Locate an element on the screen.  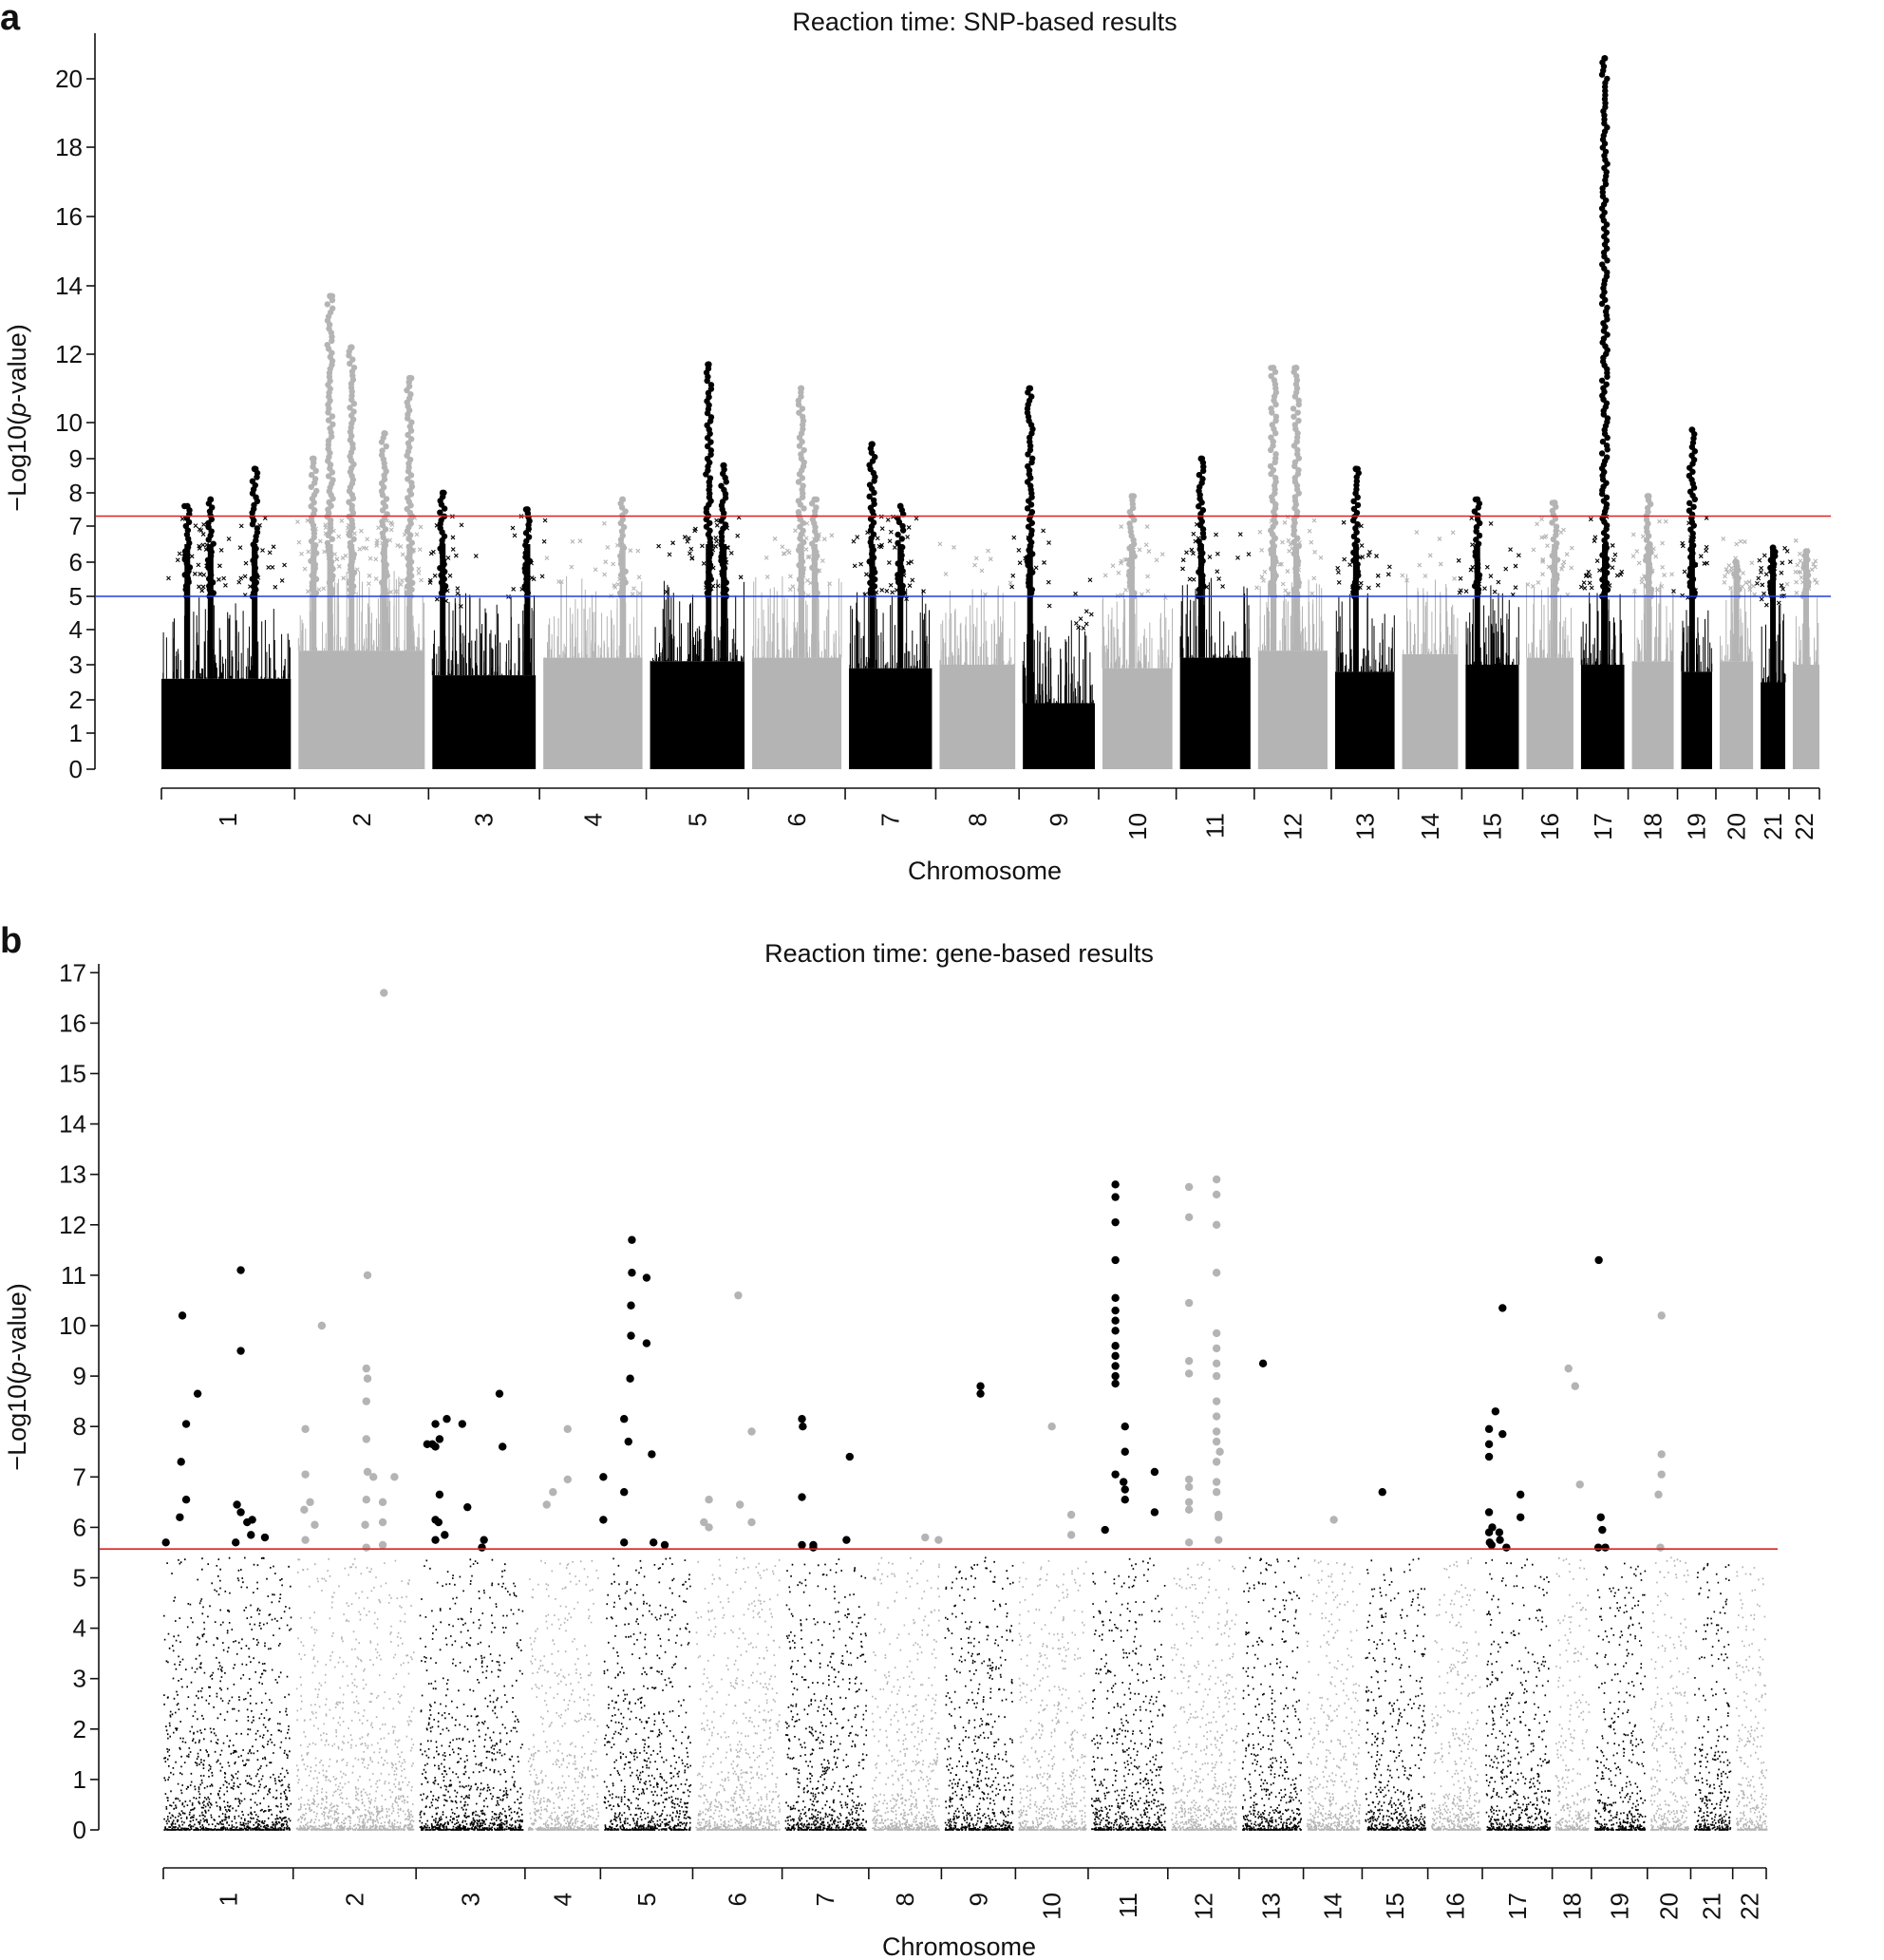
panel-a-x-tick-label: 1 is located at coordinates (228, 819).